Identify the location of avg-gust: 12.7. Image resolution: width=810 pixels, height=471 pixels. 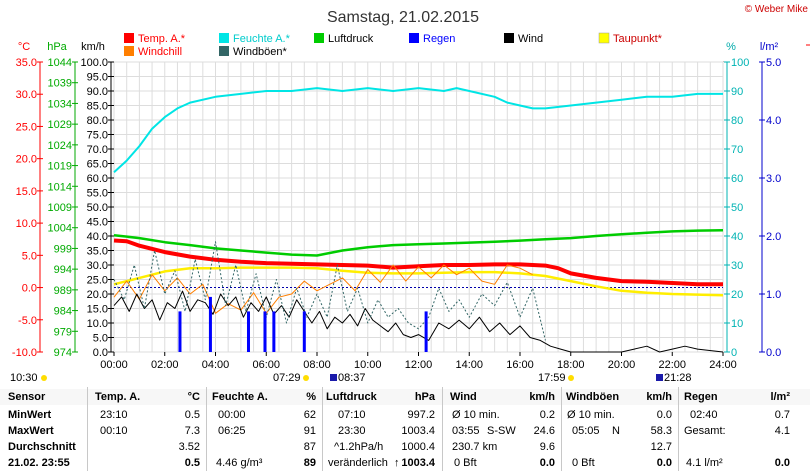
(661, 447).